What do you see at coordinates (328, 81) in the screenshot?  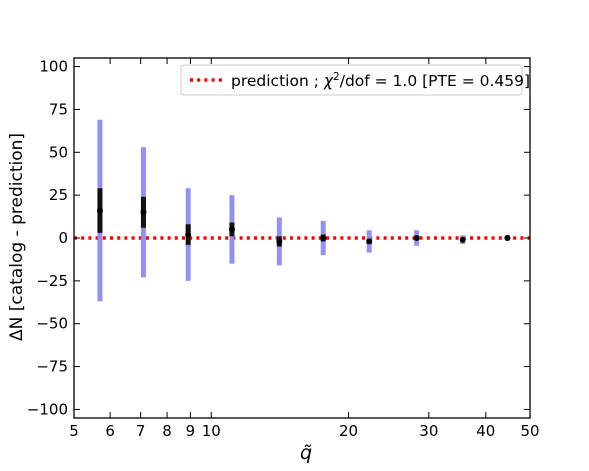 I see `legend-label-chi: χ` at bounding box center [328, 81].